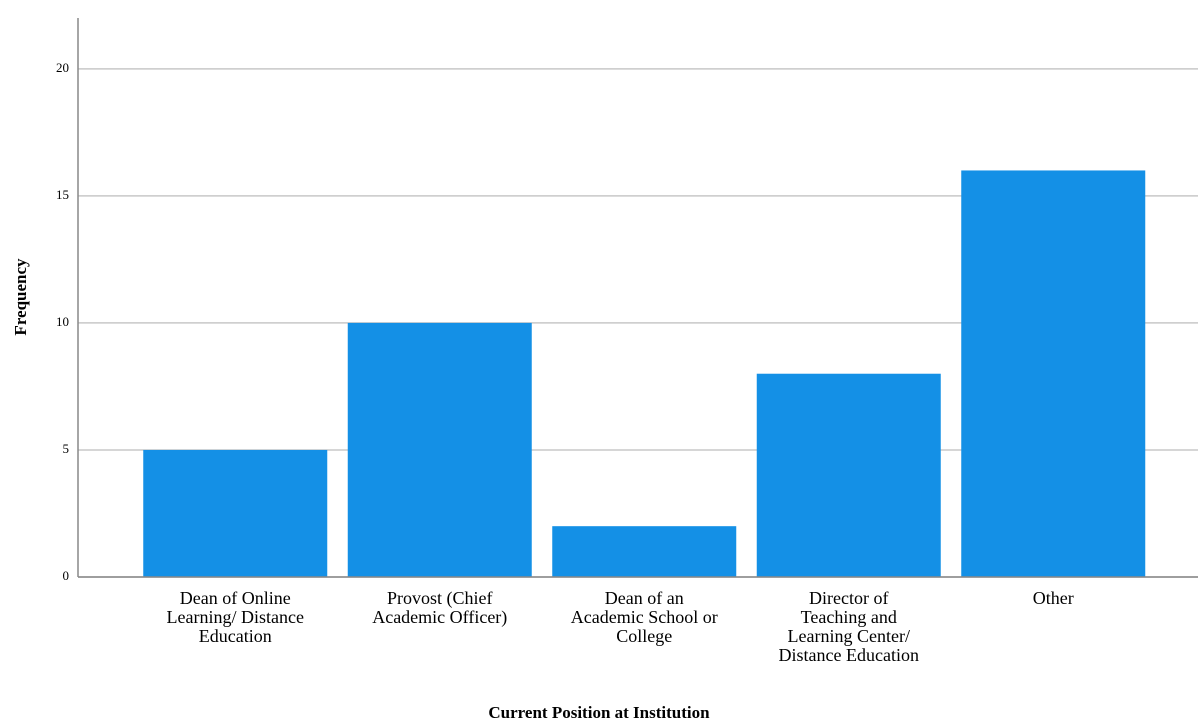 This screenshot has width=1198, height=723. Describe the element at coordinates (1053, 598) in the screenshot. I see `x-tick-label: Other` at that location.